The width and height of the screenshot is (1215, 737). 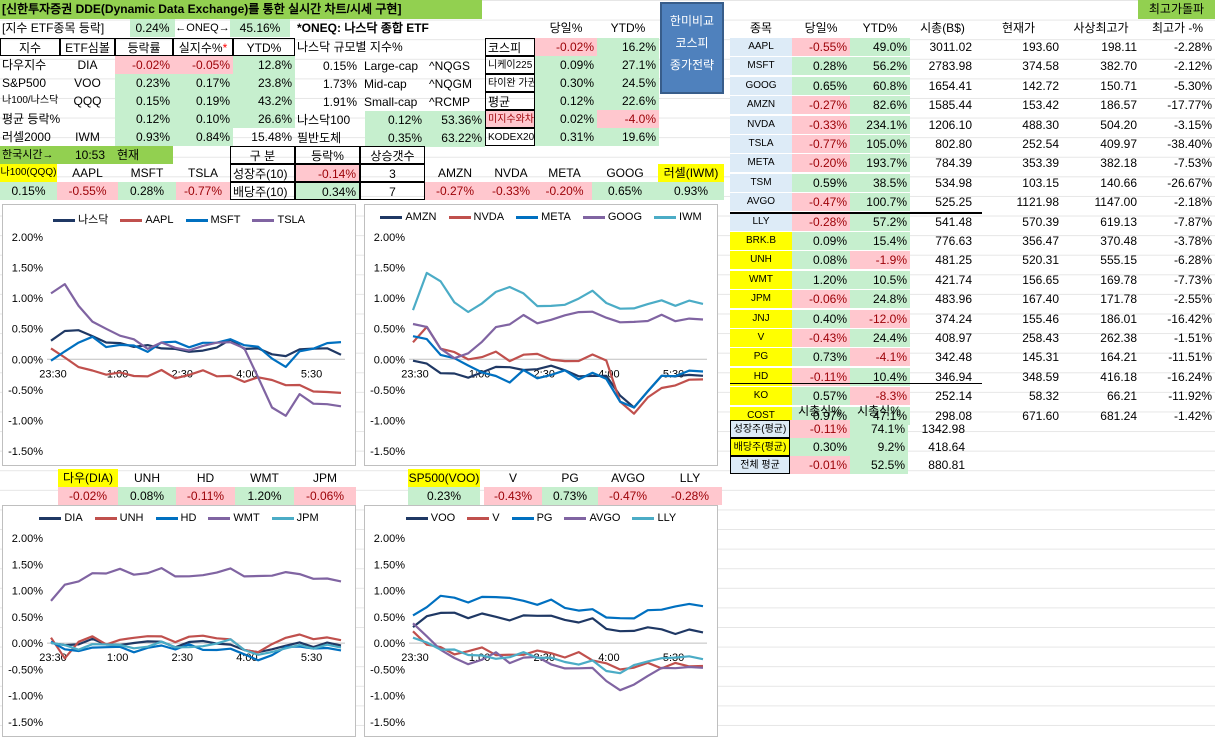 I want to click on stock-header: 시총(B$), so click(x=942, y=28).